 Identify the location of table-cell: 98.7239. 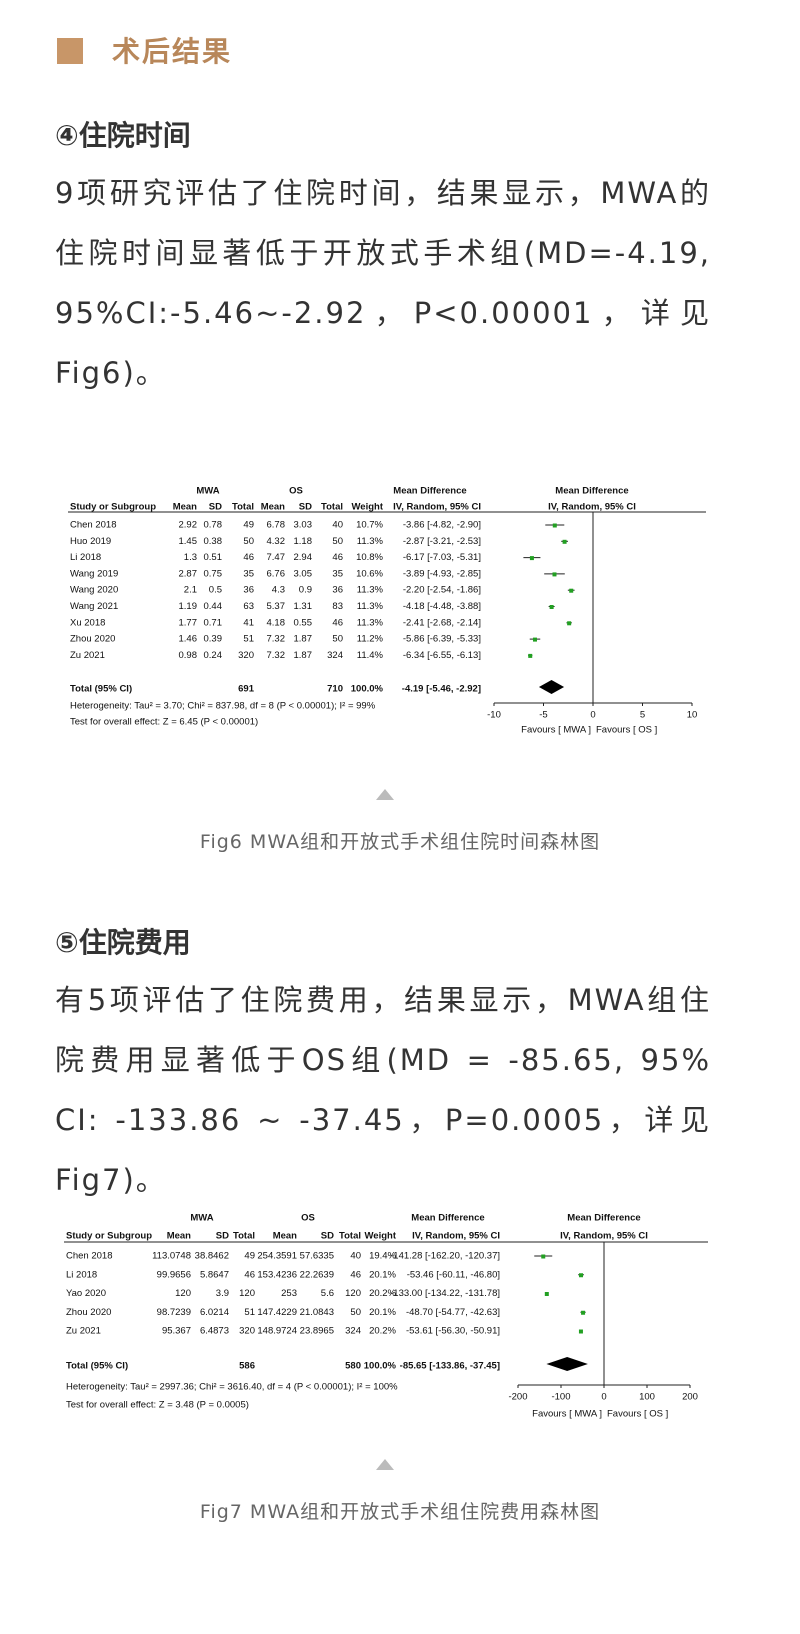
(174, 1312).